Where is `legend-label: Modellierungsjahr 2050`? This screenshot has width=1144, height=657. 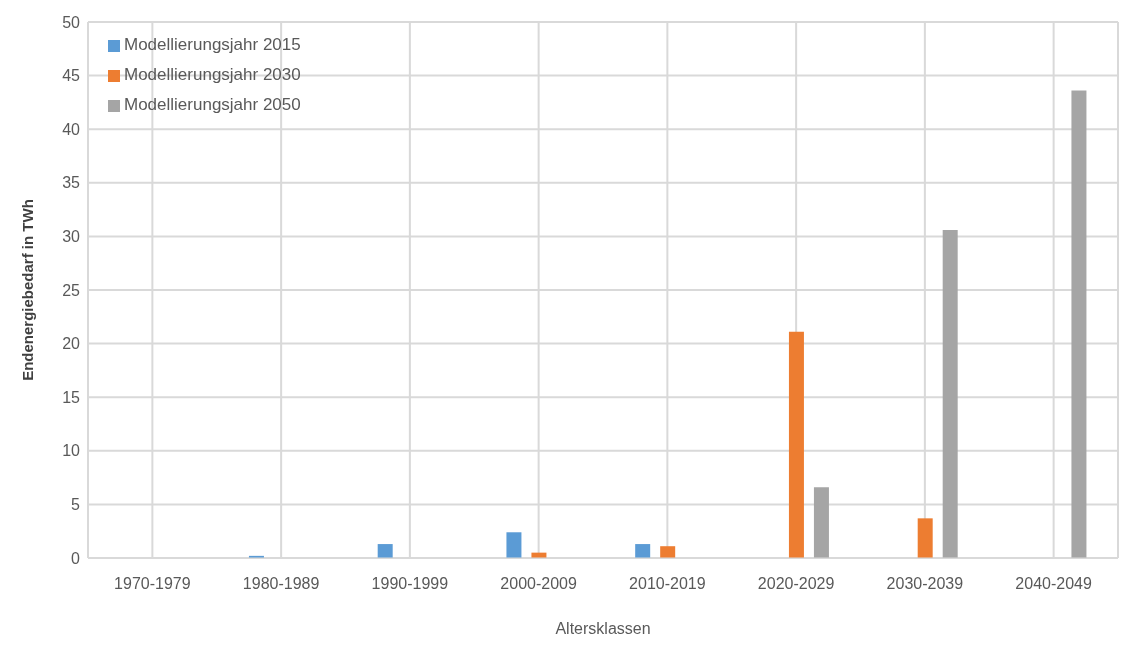 legend-label: Modellierungsjahr 2050 is located at coordinates (212, 104).